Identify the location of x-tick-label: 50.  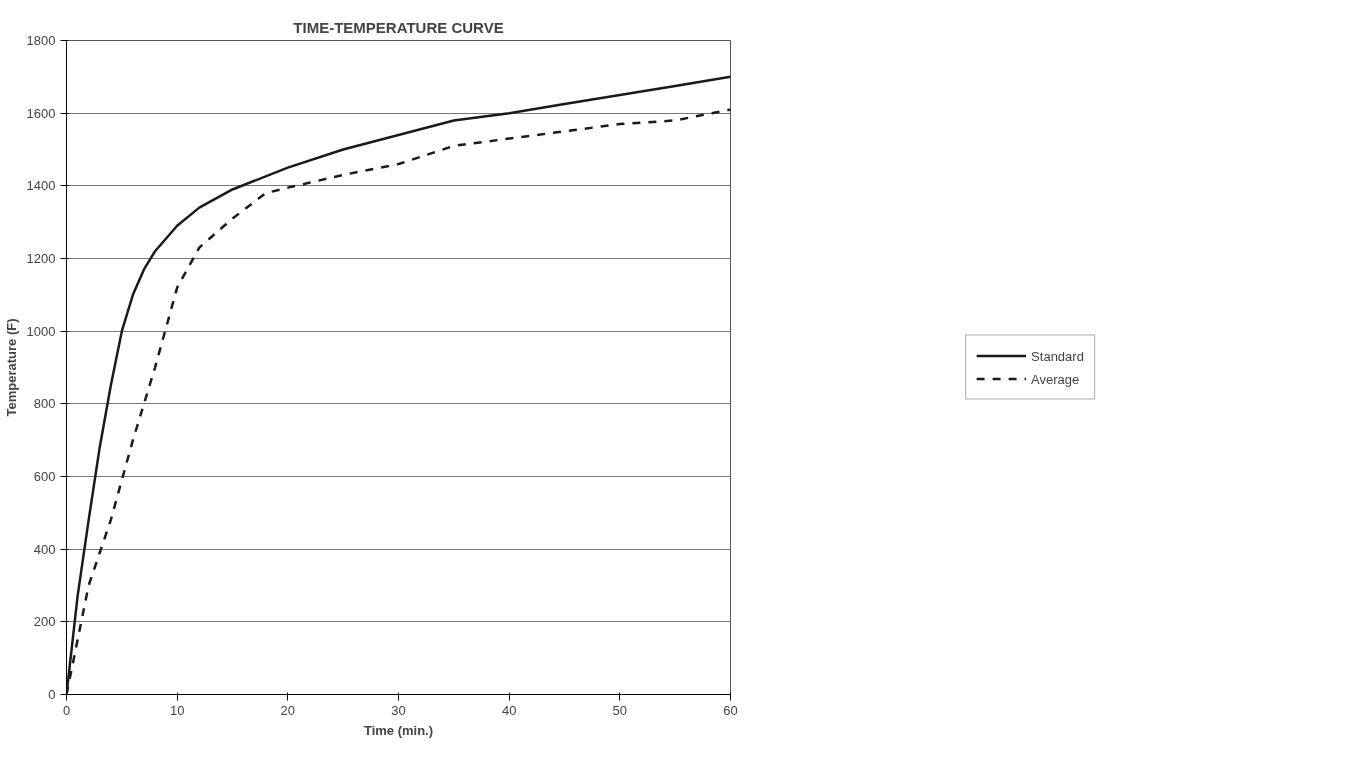
(620, 710).